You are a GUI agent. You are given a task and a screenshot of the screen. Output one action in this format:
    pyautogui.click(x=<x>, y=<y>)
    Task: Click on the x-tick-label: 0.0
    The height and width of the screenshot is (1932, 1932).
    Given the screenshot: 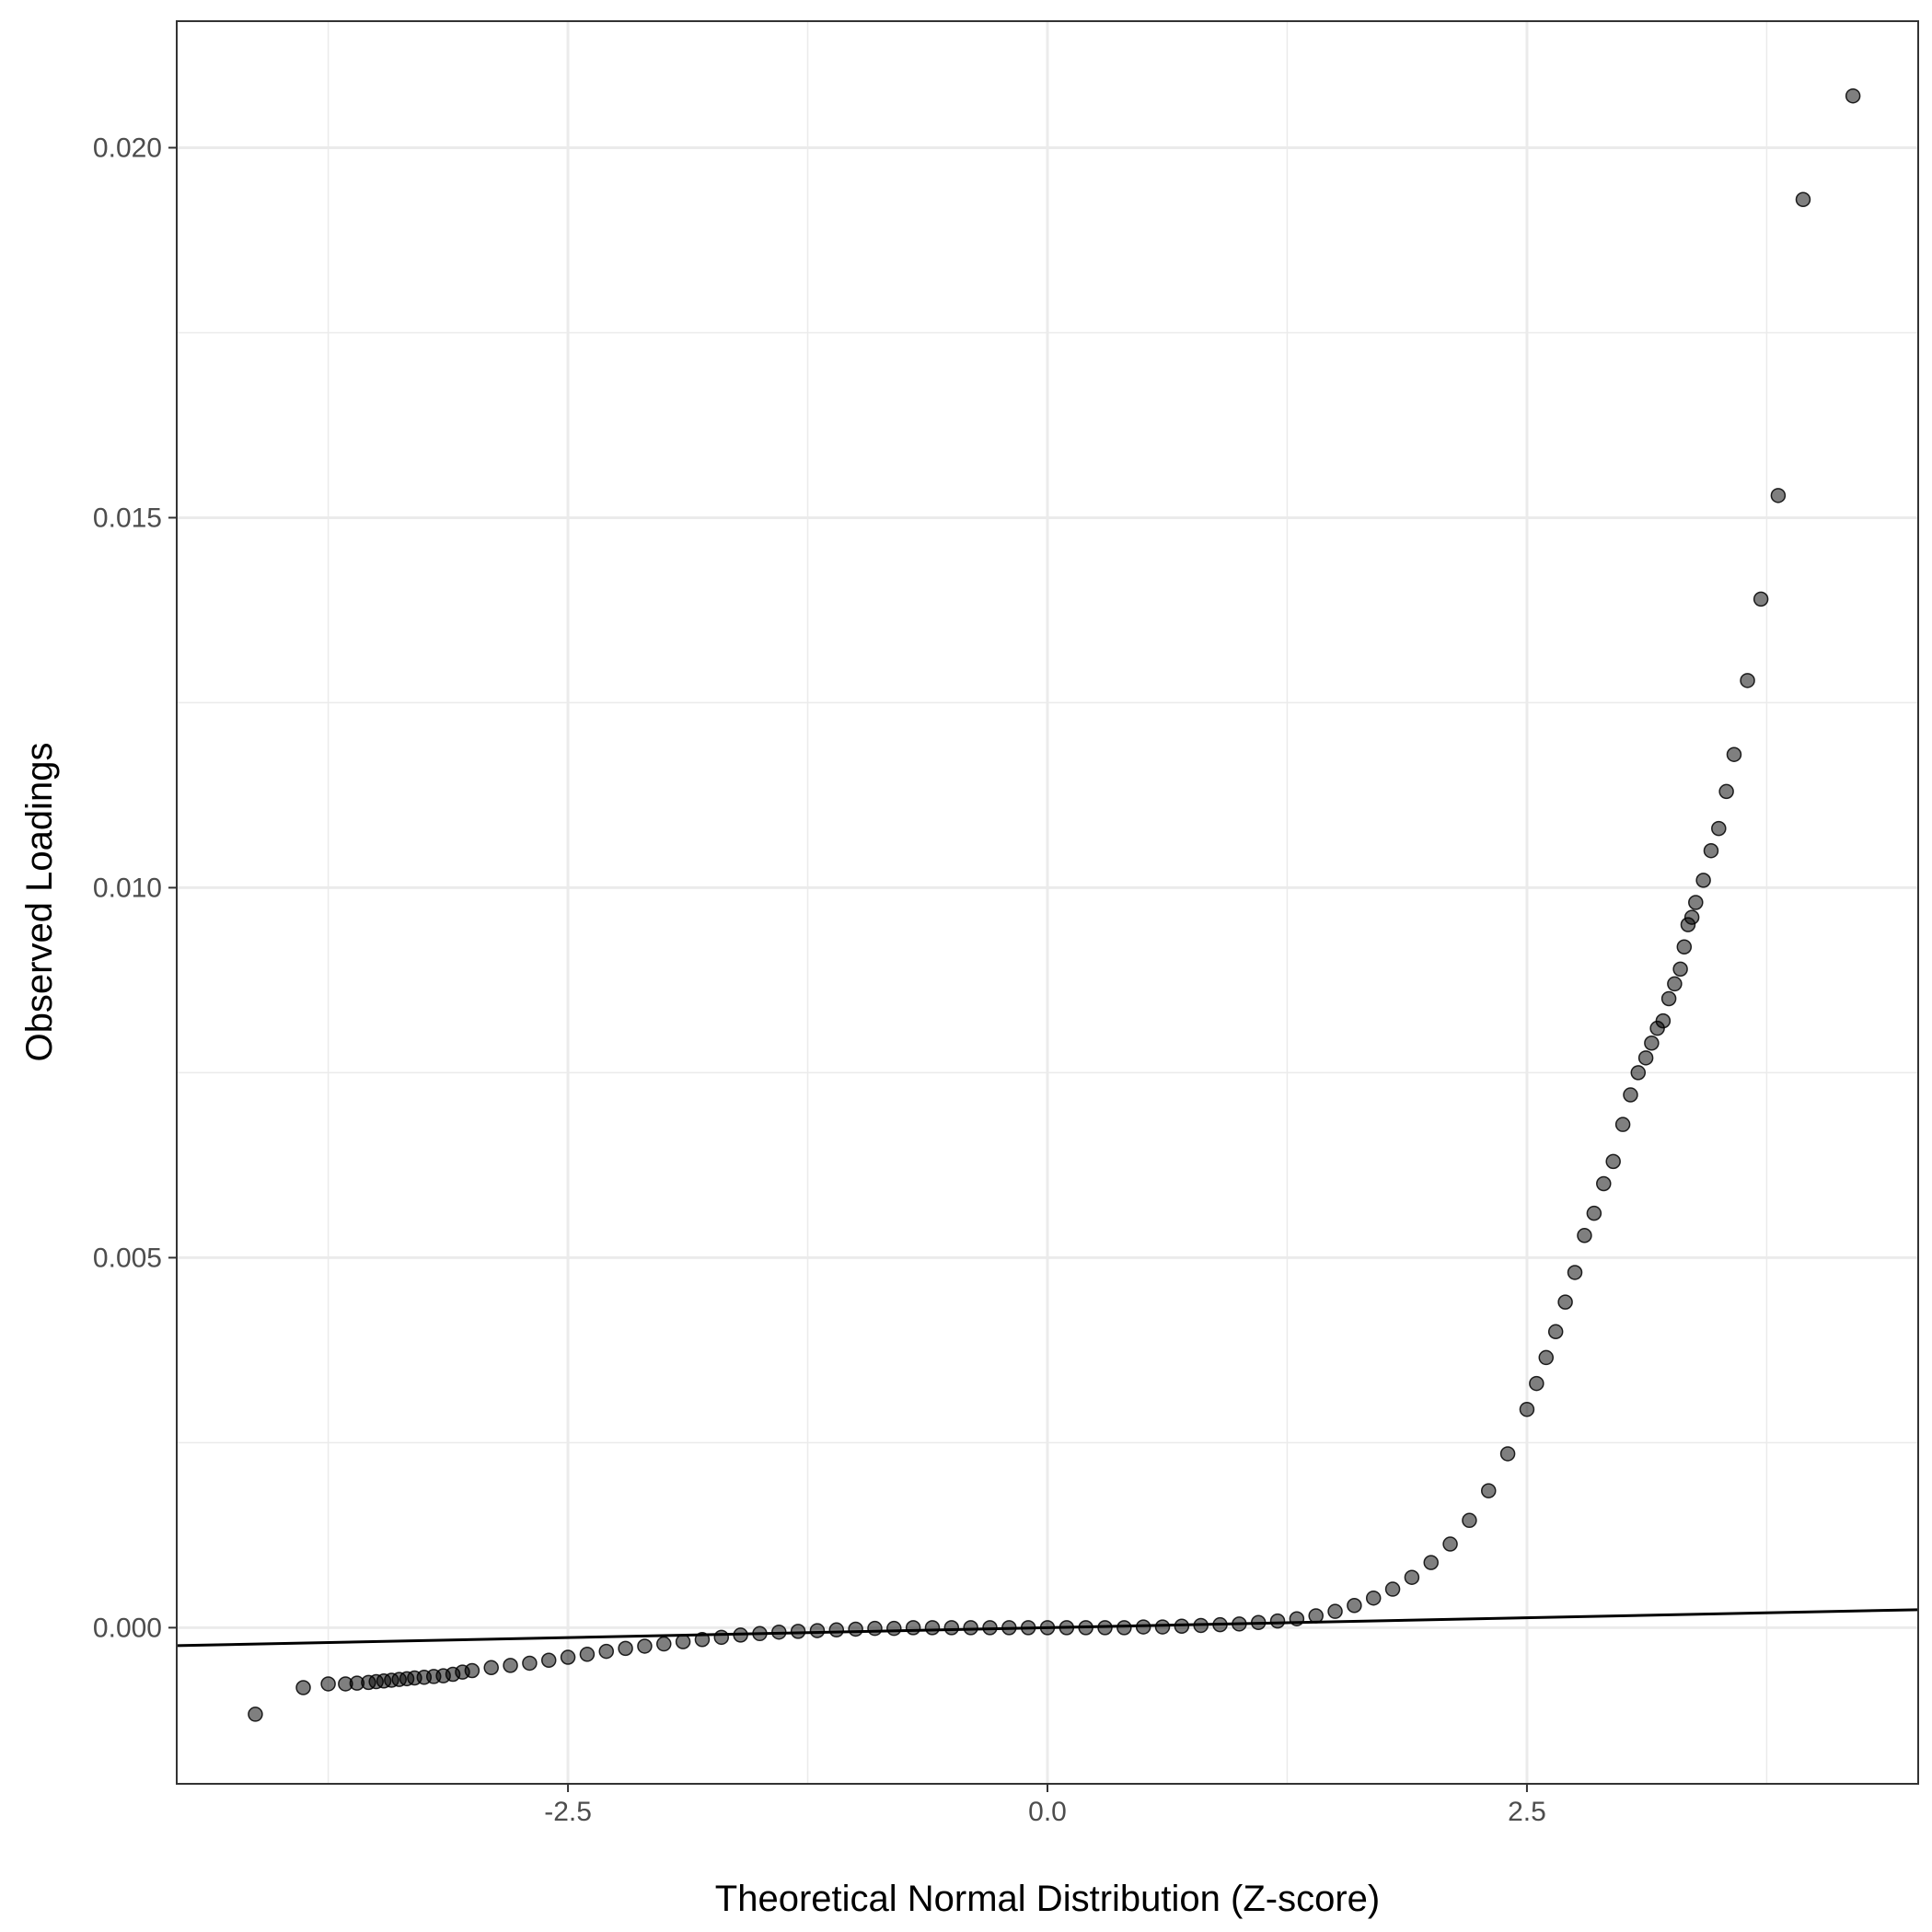 What is the action you would take?
    pyautogui.click(x=1048, y=1812)
    